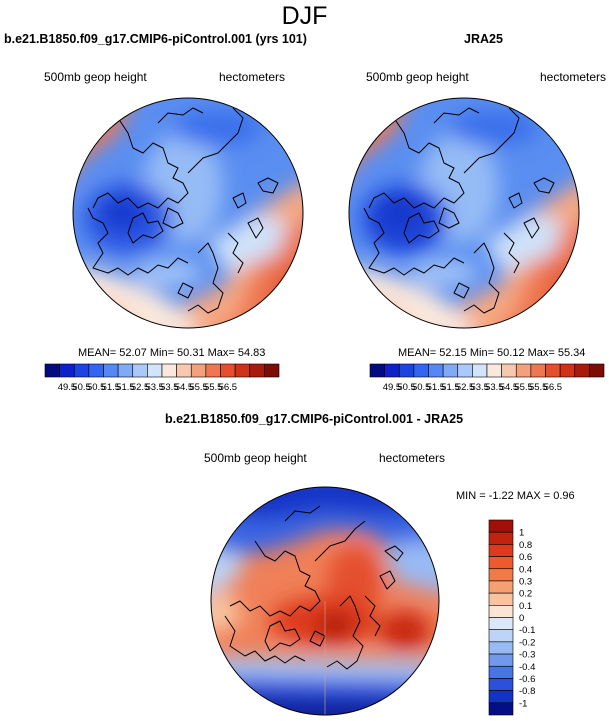 The image size is (609, 721). Describe the element at coordinates (527, 642) in the screenshot. I see `colorbar-tick-label: -0.2` at that location.